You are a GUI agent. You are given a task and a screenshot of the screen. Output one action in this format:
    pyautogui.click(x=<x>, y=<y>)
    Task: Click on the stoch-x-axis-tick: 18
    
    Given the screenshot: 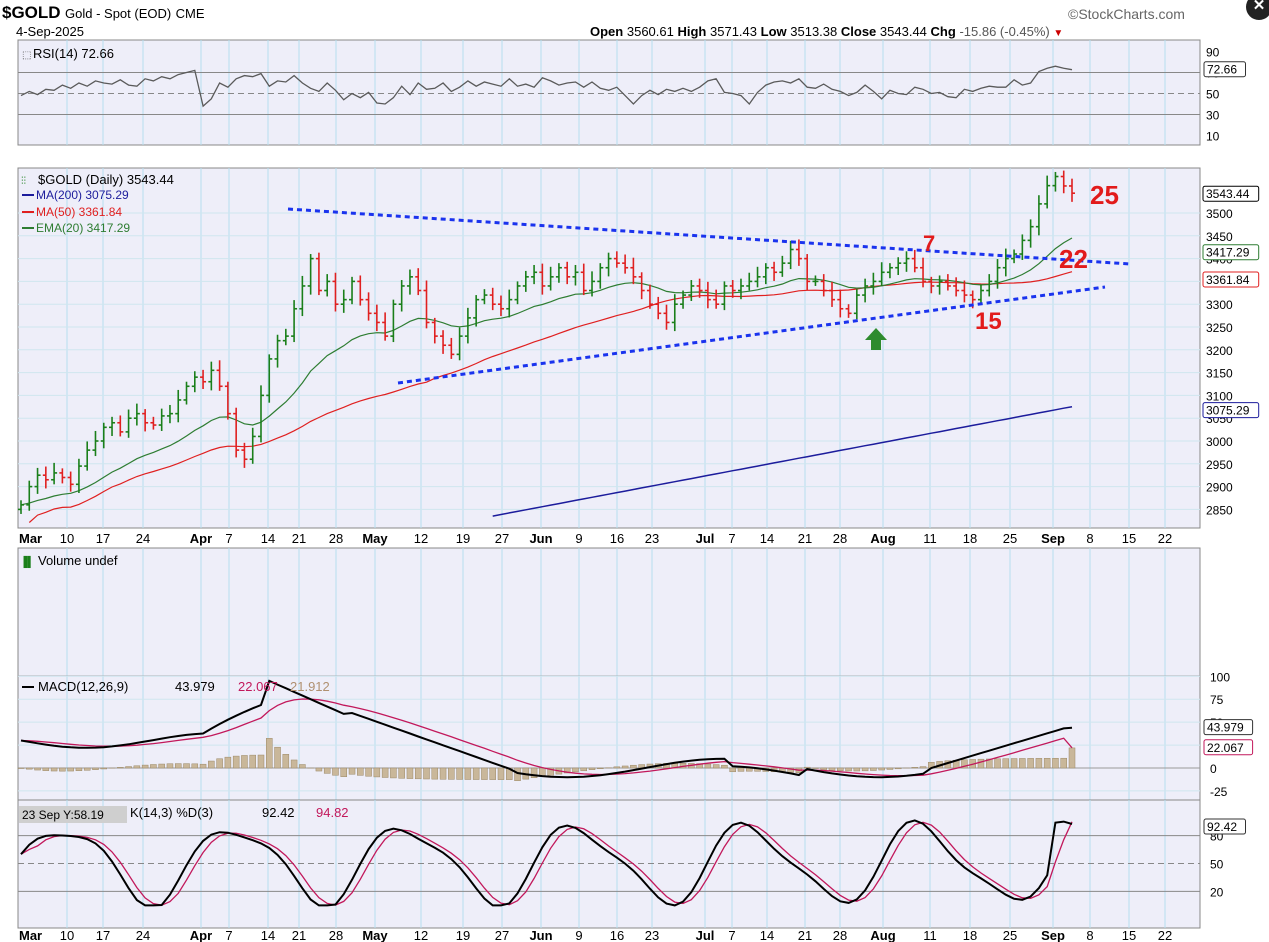 What is the action you would take?
    pyautogui.click(x=970, y=935)
    